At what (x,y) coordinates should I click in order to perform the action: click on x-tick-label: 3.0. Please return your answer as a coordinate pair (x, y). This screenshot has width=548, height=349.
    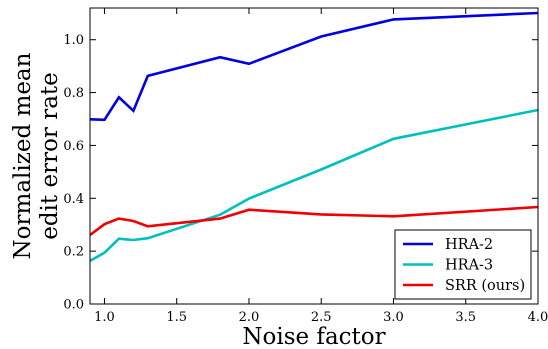
    Looking at the image, I should click on (393, 317).